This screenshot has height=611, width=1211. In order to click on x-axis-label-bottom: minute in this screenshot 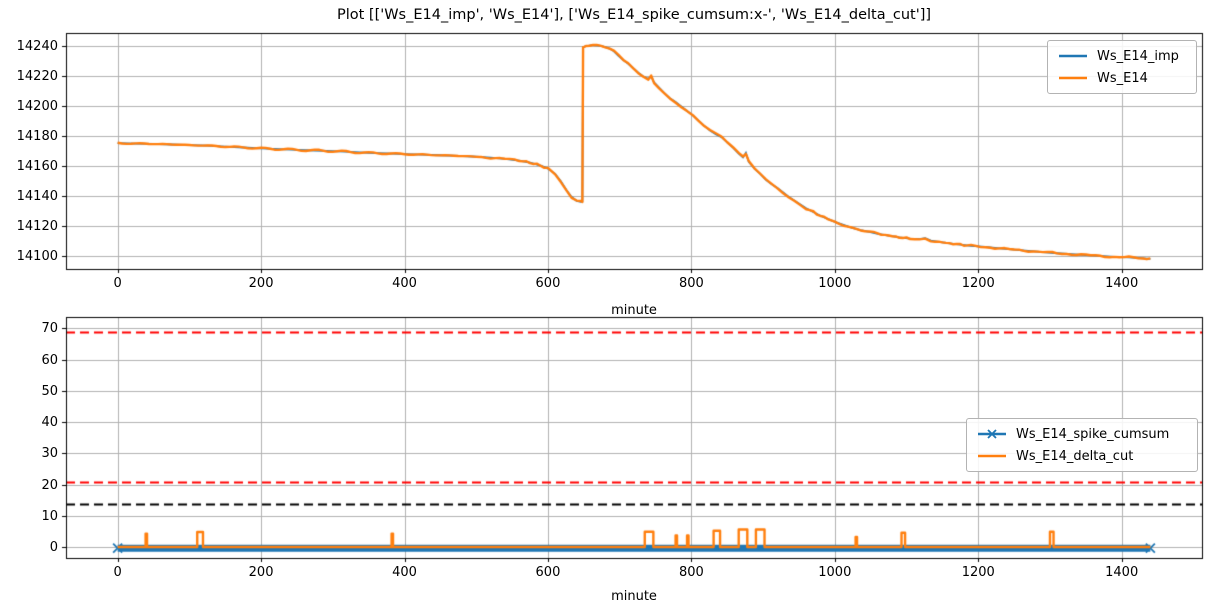, I will do `click(634, 596)`.